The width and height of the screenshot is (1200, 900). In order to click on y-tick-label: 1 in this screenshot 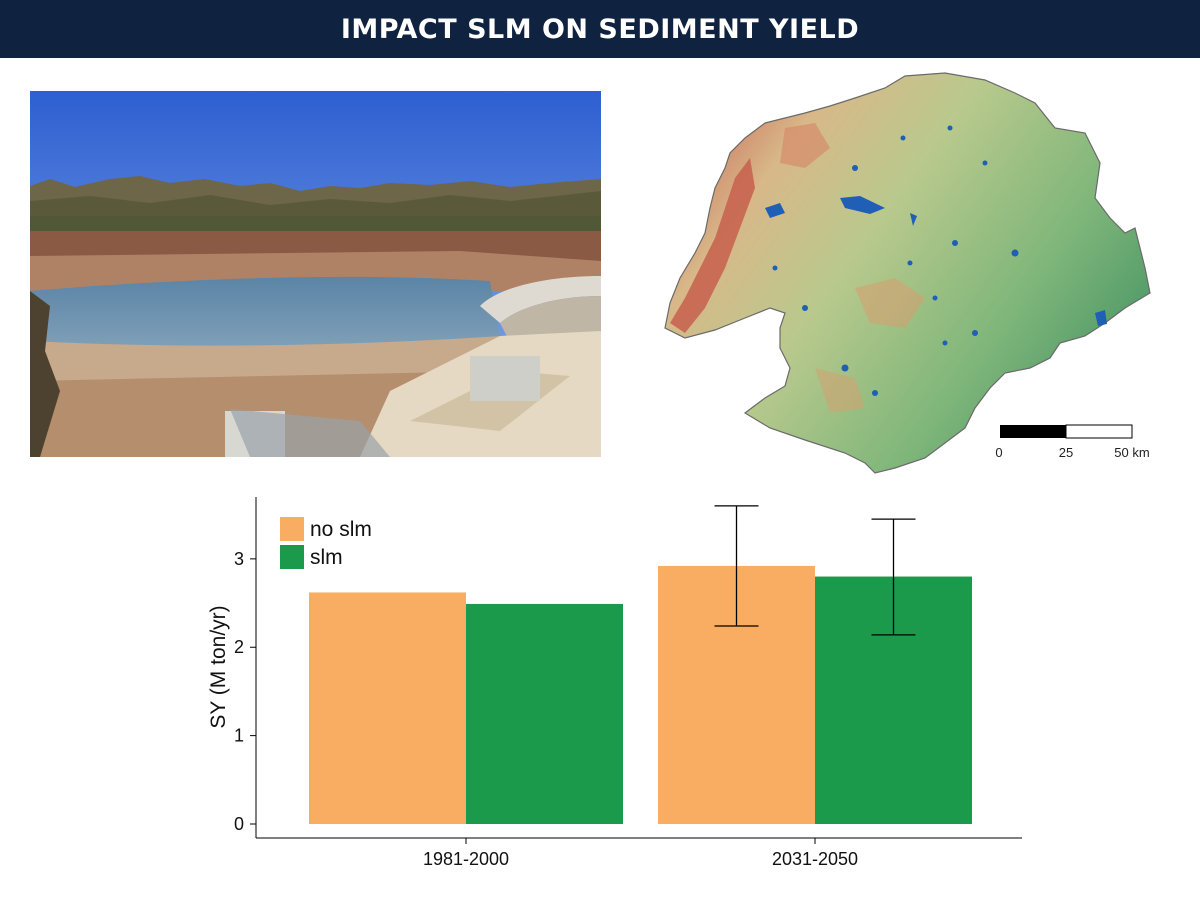, I will do `click(239, 736)`.